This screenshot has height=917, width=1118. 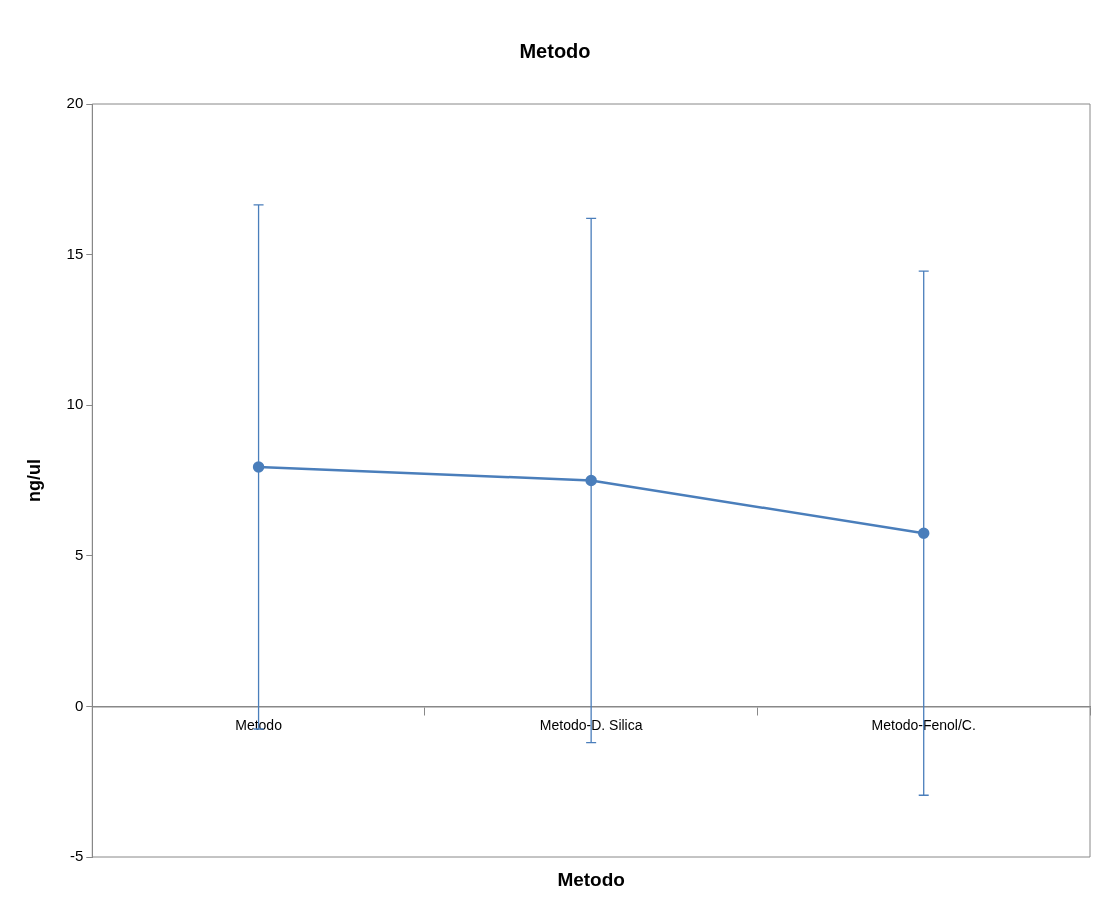 I want to click on x-axis-title: Metodo, so click(x=591, y=879).